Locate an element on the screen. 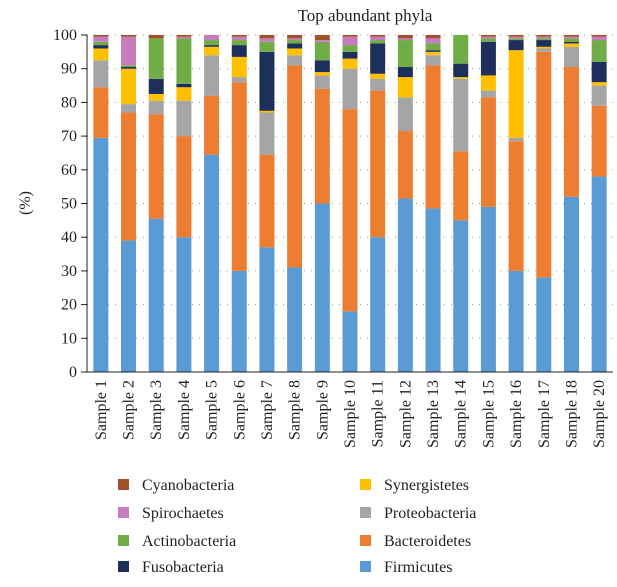 The width and height of the screenshot is (617, 587). x-tick-label: Sample 15 is located at coordinates (488, 414).